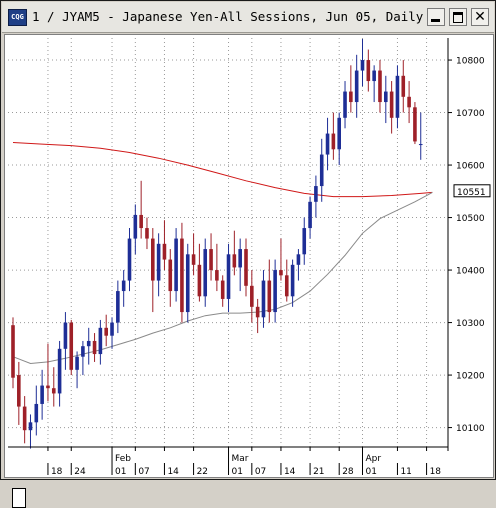 Image resolution: width=496 pixels, height=508 pixels. I want to click on x-day-label: 01, so click(237, 472).